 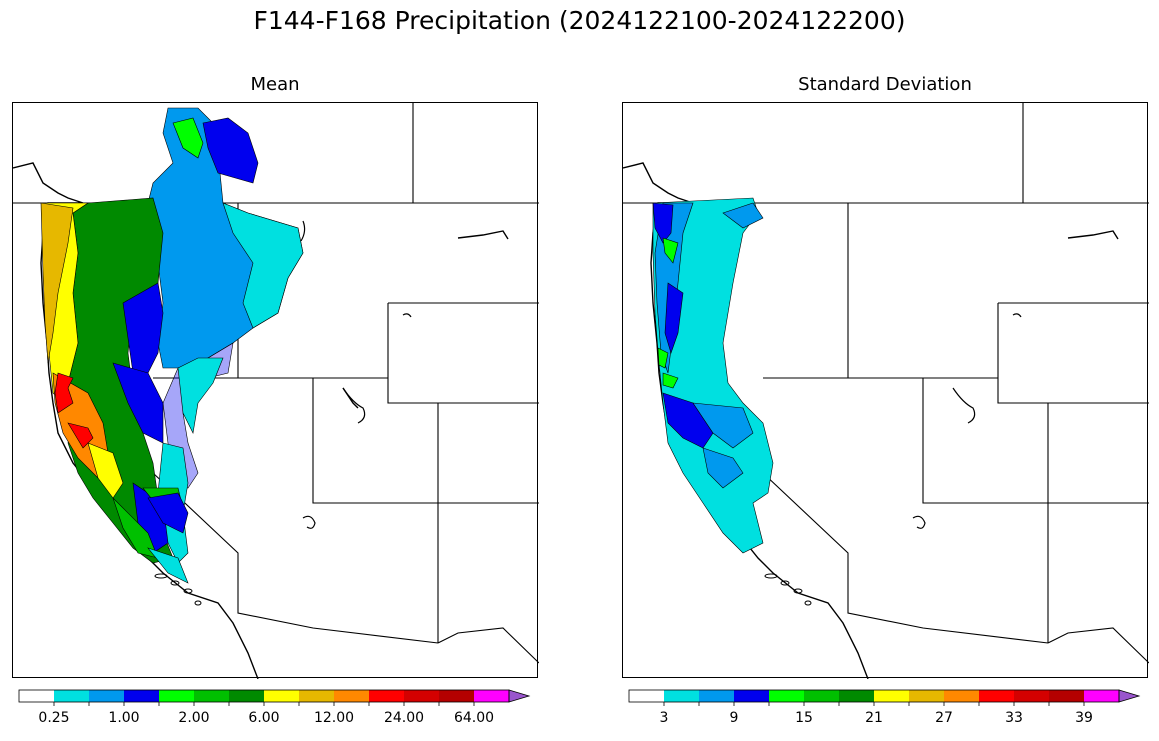 I want to click on mean-panel-title: Mean, so click(x=275, y=84).